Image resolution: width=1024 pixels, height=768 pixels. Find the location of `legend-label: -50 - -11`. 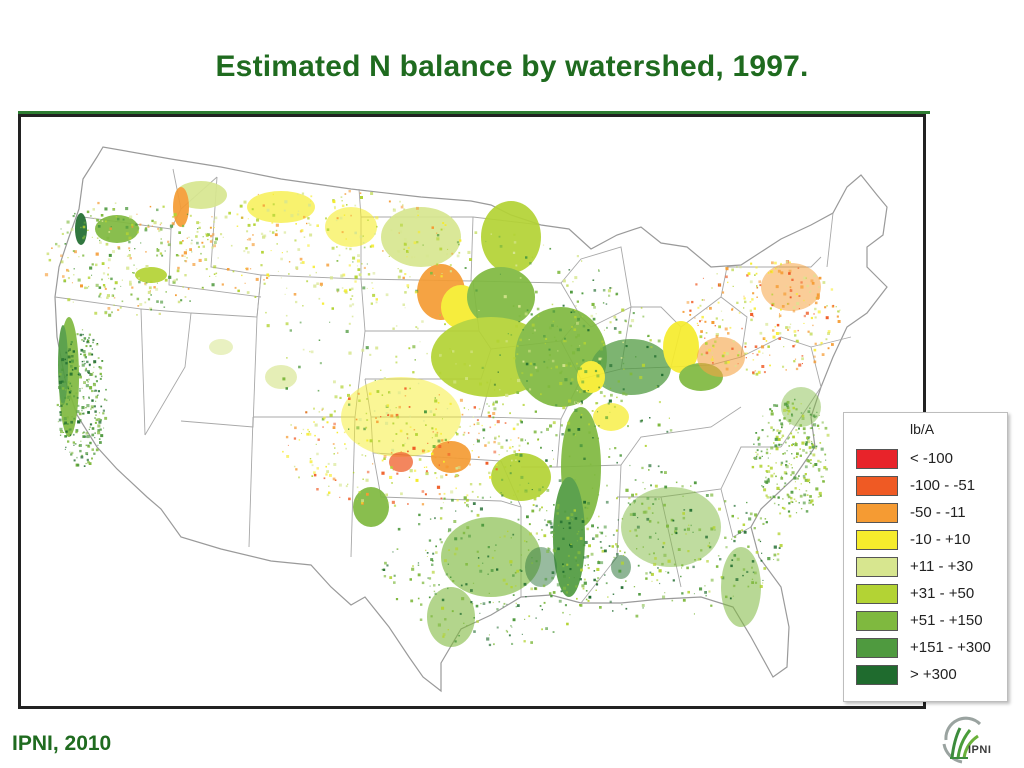

legend-label: -50 - -11 is located at coordinates (938, 512).